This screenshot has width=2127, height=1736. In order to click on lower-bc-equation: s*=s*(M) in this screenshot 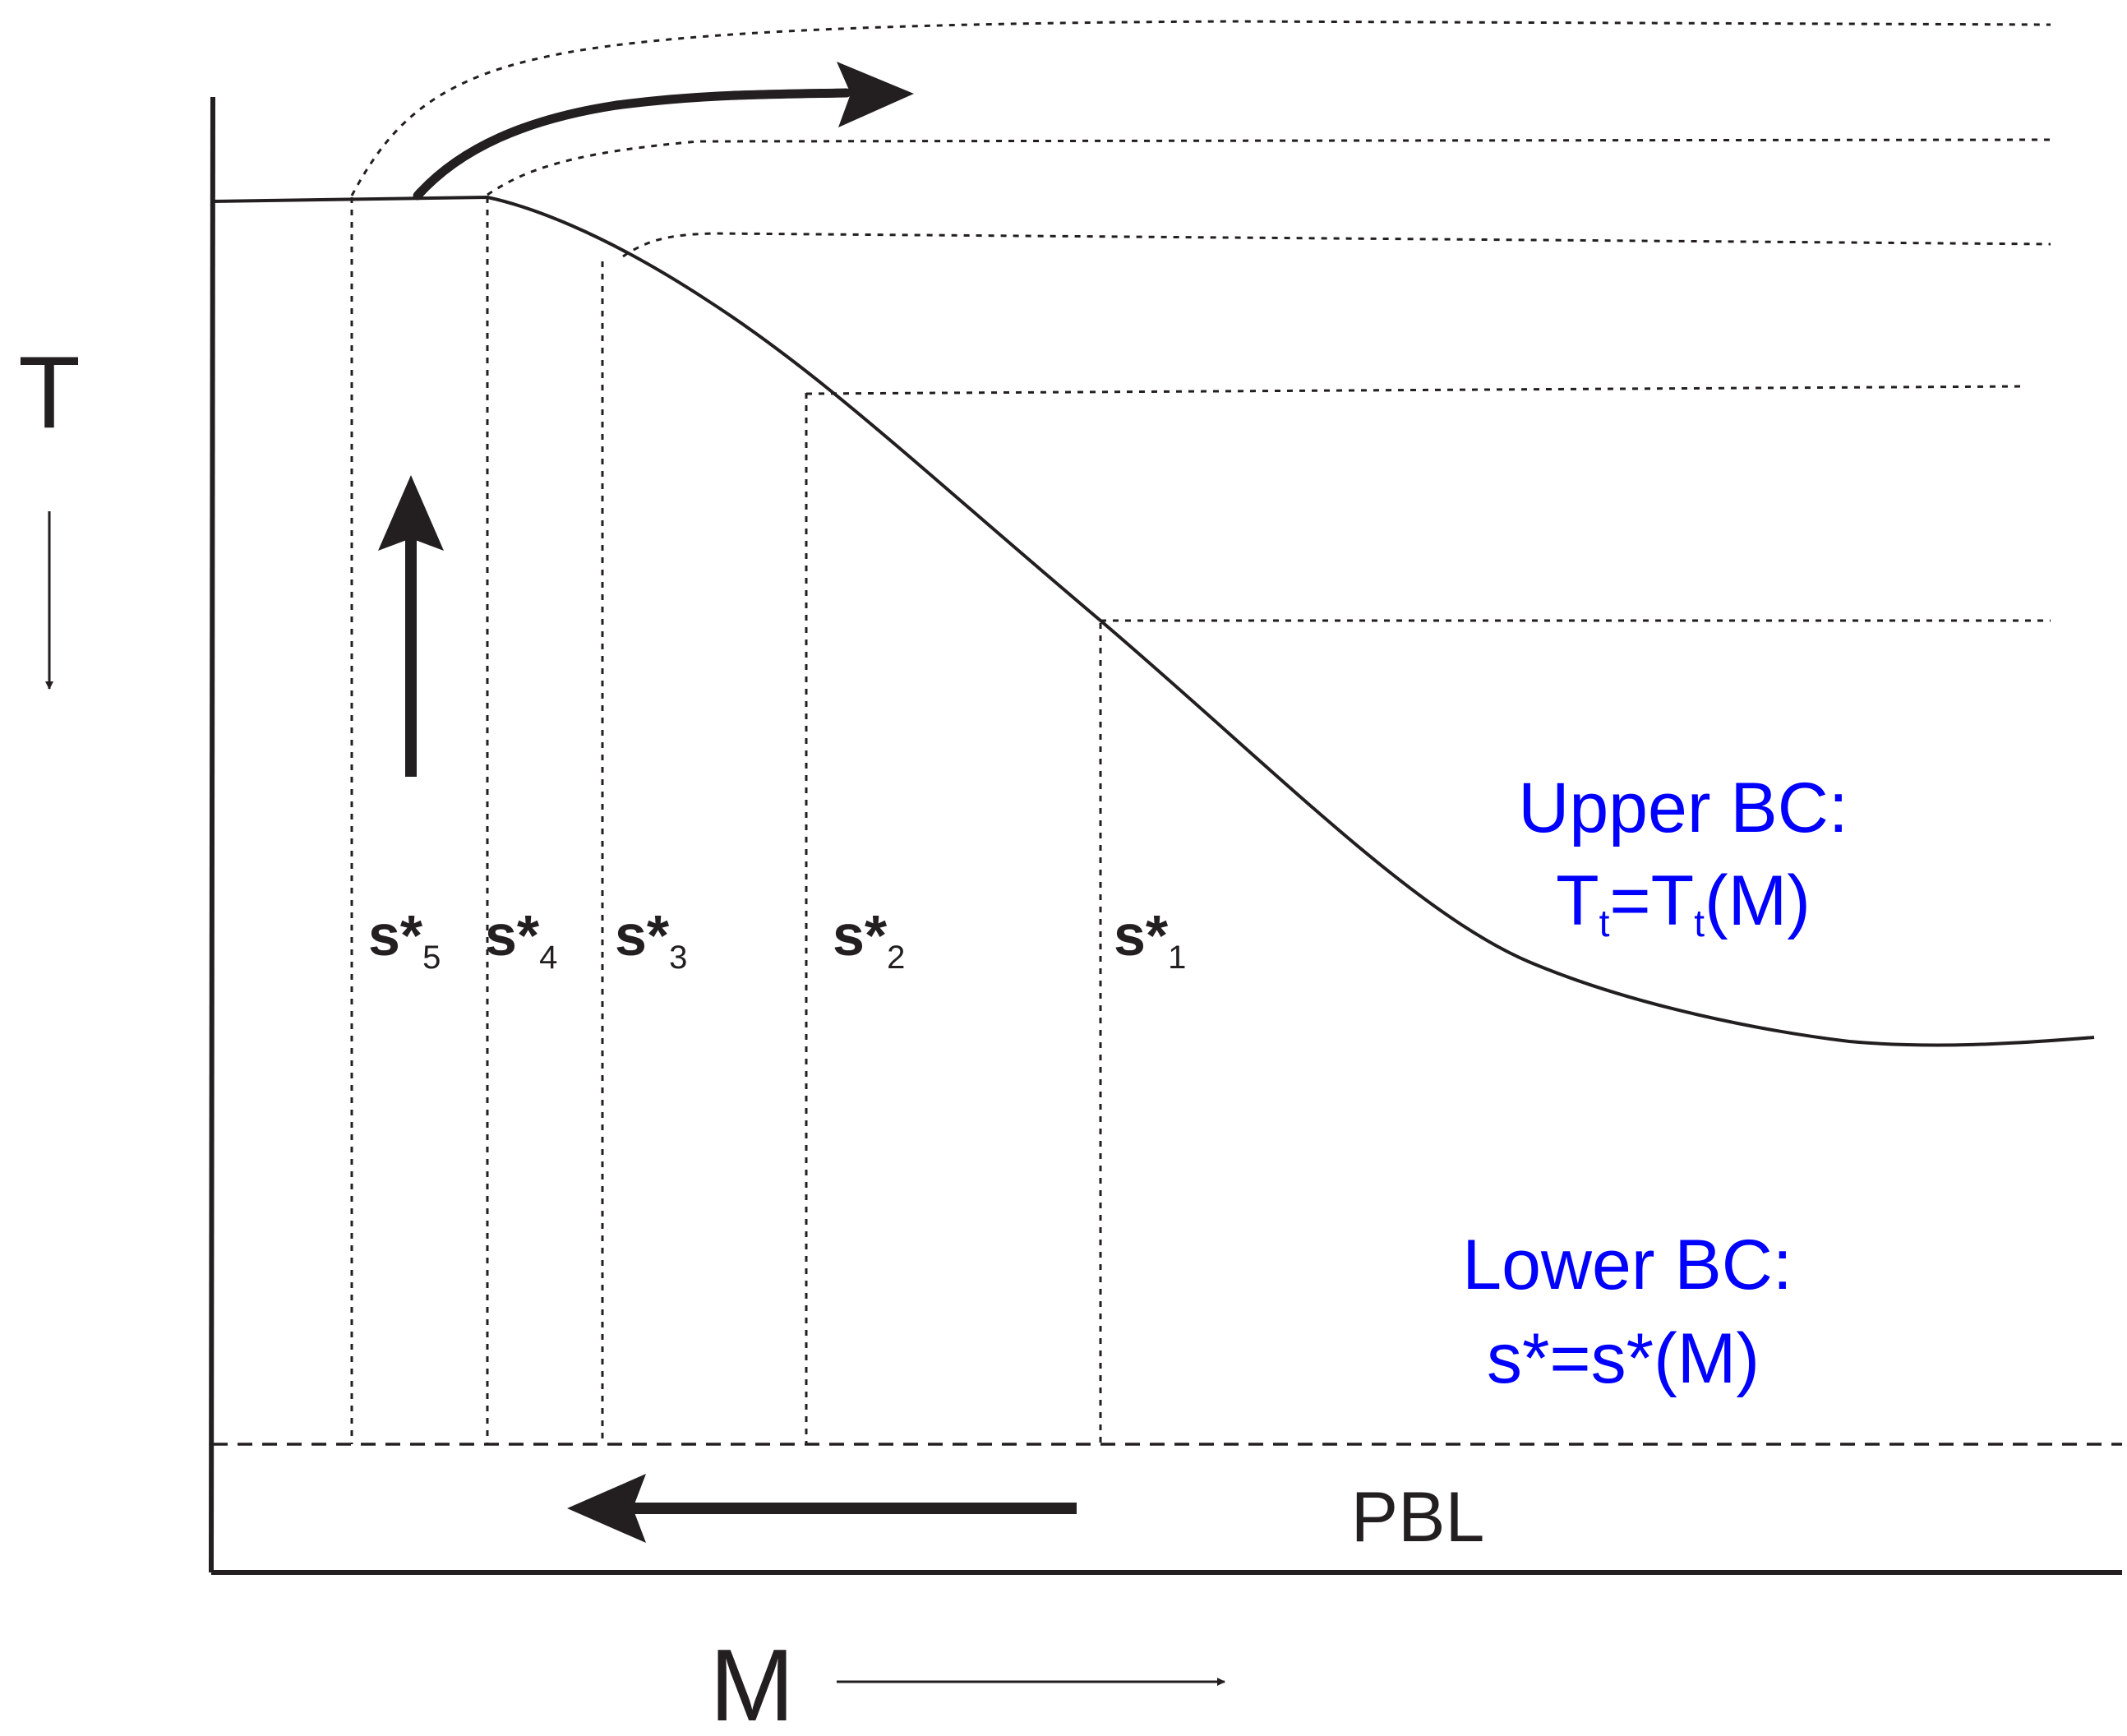, I will do `click(1624, 1358)`.